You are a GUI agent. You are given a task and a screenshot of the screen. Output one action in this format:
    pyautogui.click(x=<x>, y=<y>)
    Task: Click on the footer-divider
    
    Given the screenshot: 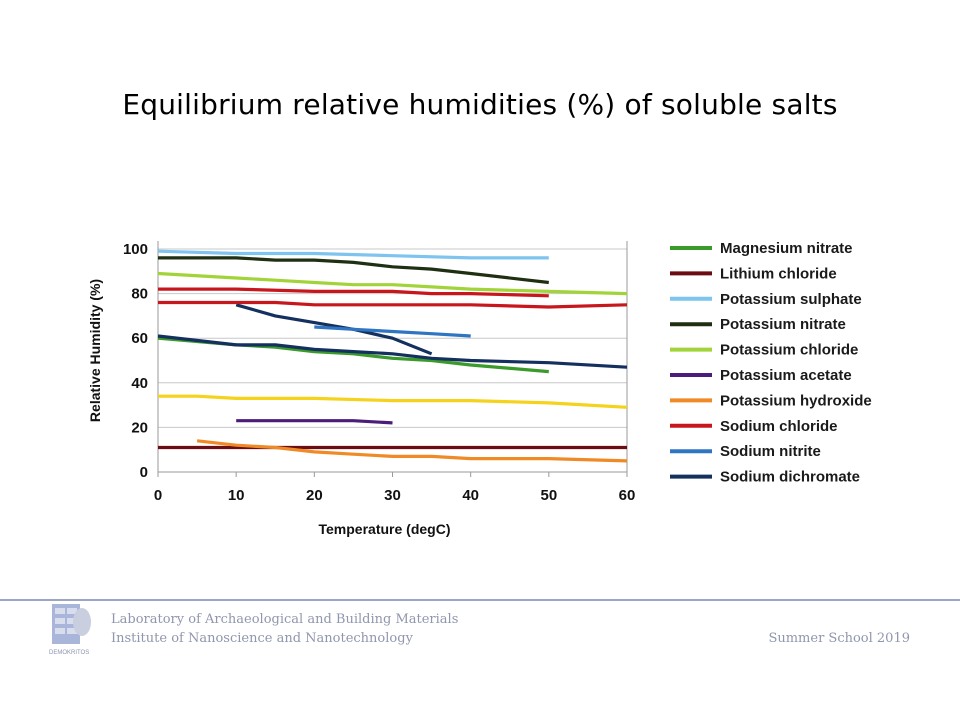 What is the action you would take?
    pyautogui.click(x=480, y=600)
    